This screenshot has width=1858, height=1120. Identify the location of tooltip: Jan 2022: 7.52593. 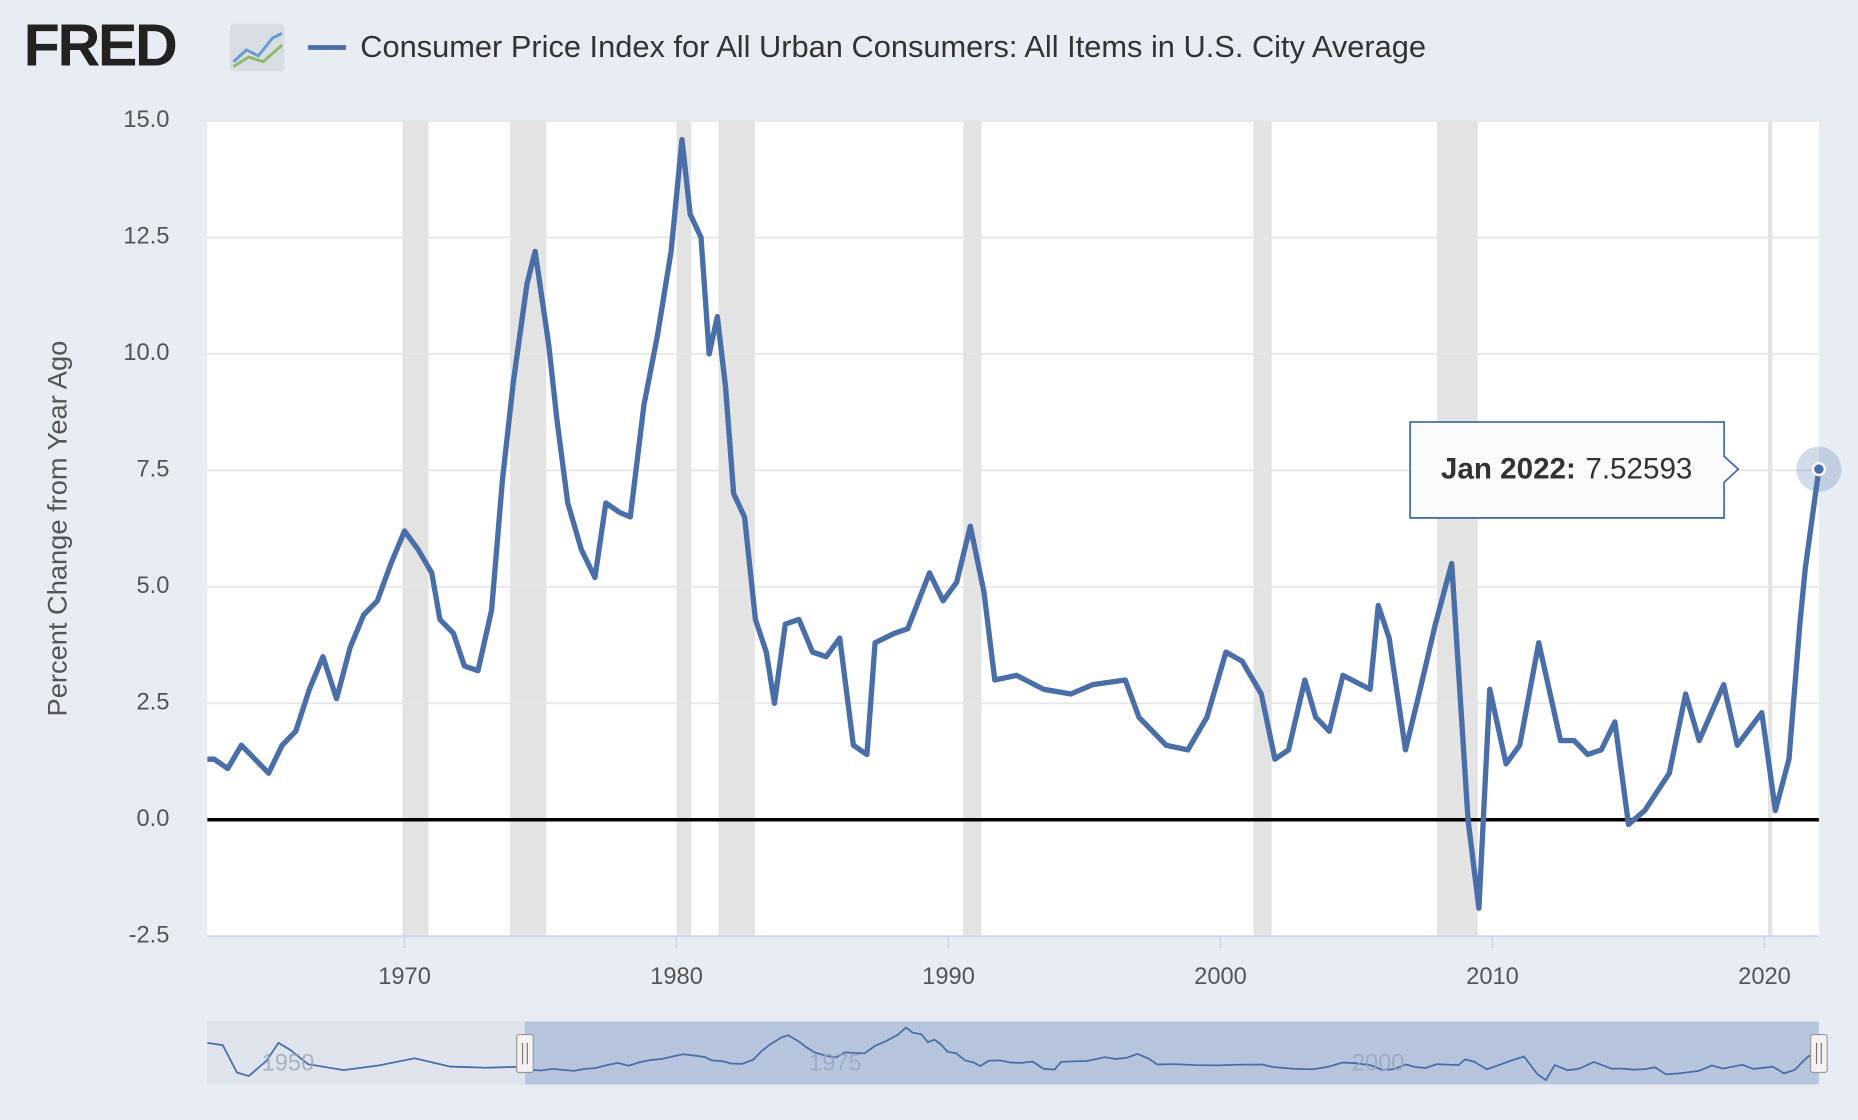
(1625, 470).